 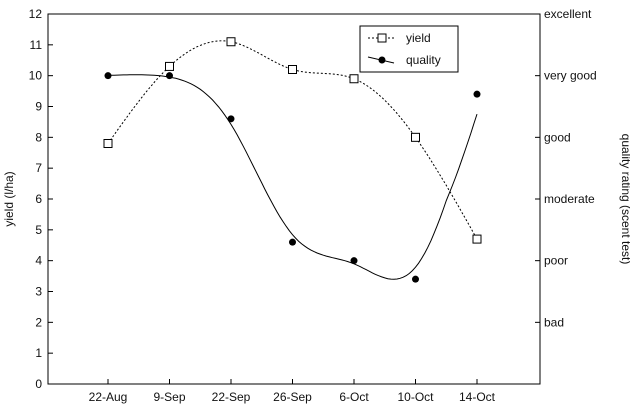 I want to click on y-tick-label: 8, so click(x=38, y=137).